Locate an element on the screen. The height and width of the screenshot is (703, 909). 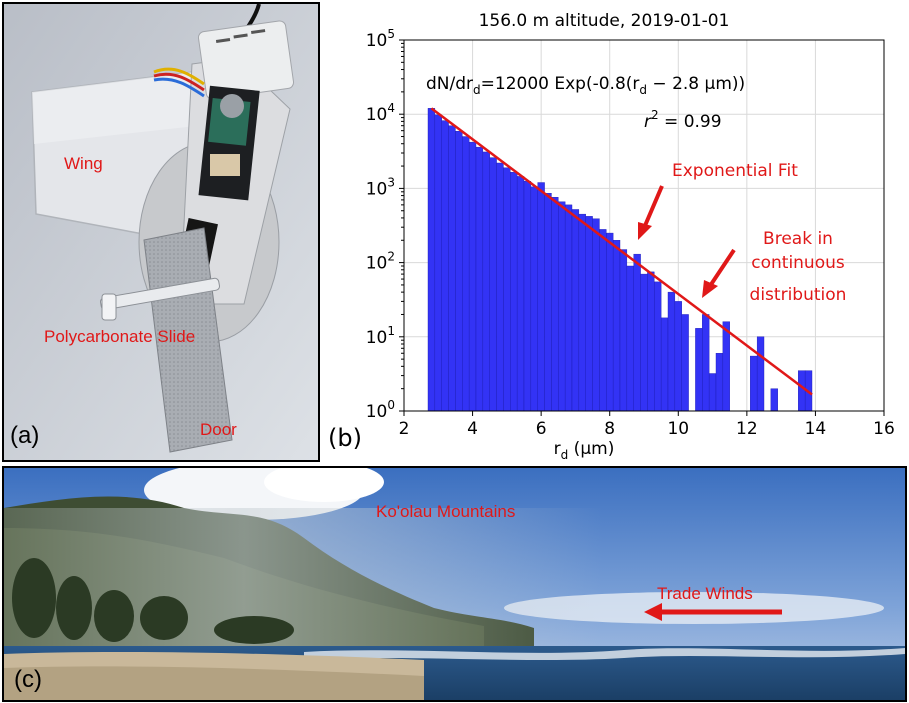
r-squared: r2 = 0.99 is located at coordinates (683, 120).